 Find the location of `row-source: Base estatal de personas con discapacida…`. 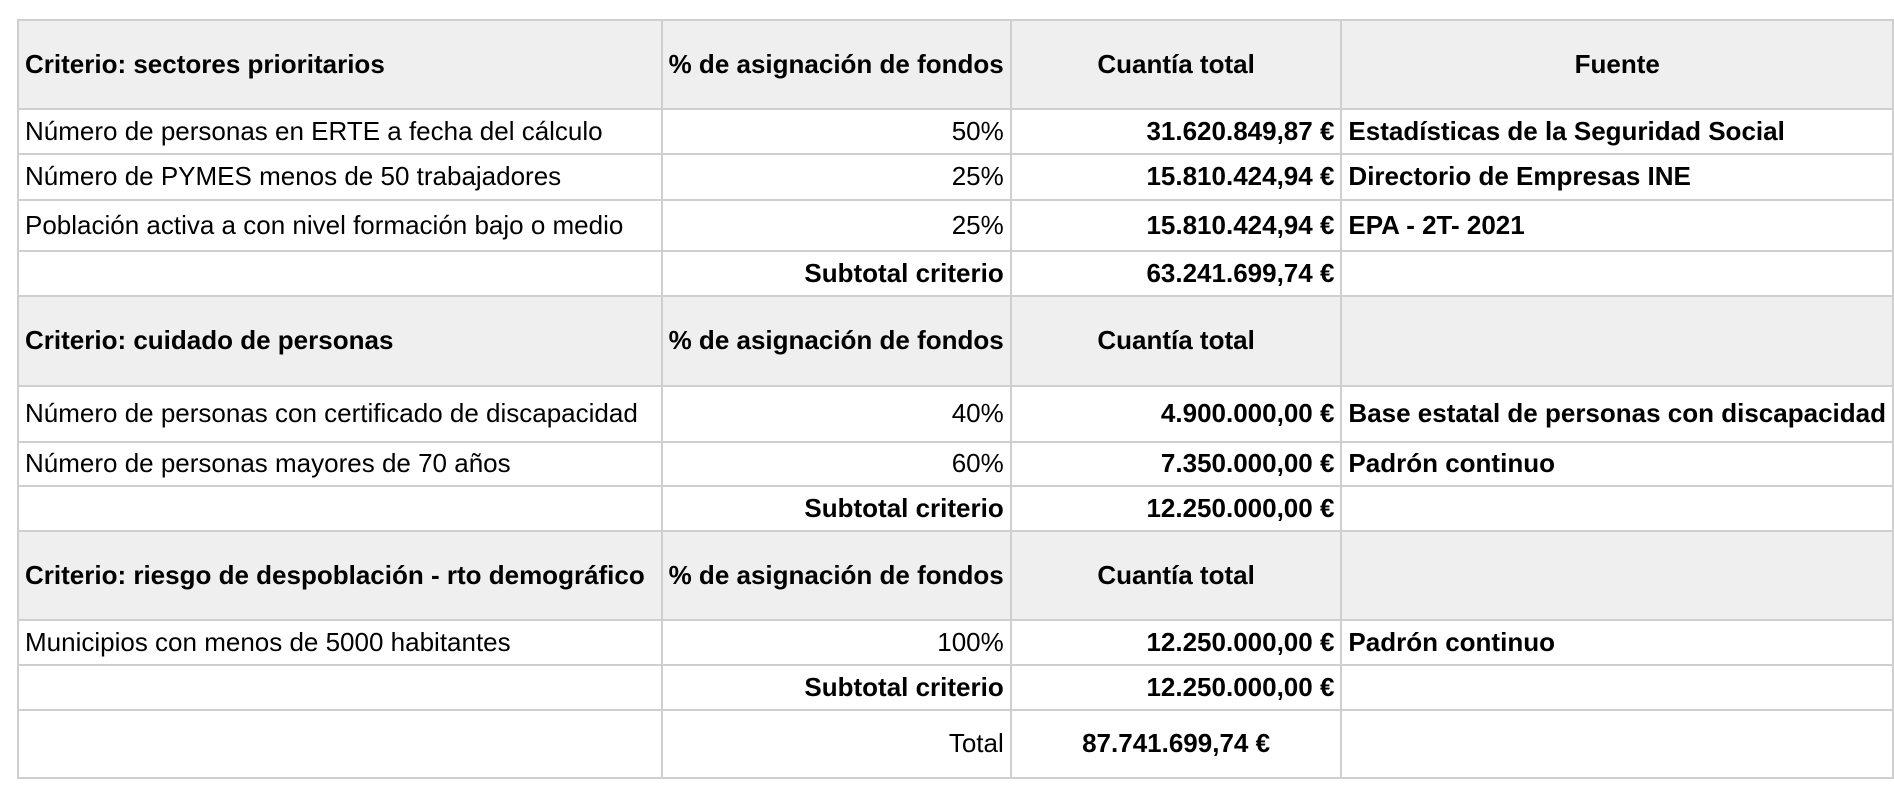

row-source: Base estatal de personas con discapacida… is located at coordinates (1617, 414).